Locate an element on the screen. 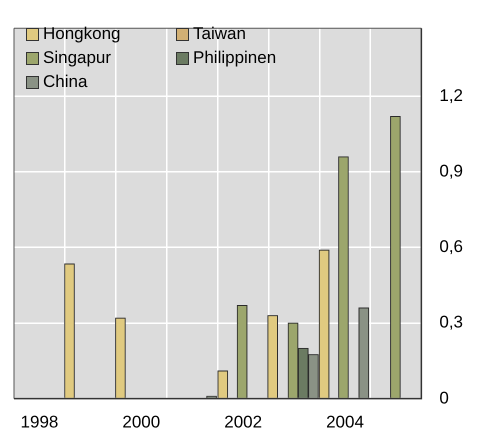 This screenshot has width=481, height=447. legend-label: Taiwan is located at coordinates (219, 34).